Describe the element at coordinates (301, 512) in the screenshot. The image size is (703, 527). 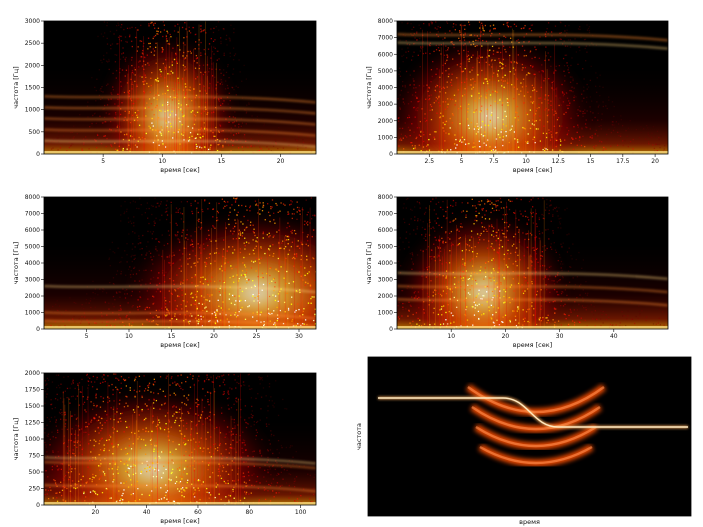
I see `x-tick-label: 100` at that location.